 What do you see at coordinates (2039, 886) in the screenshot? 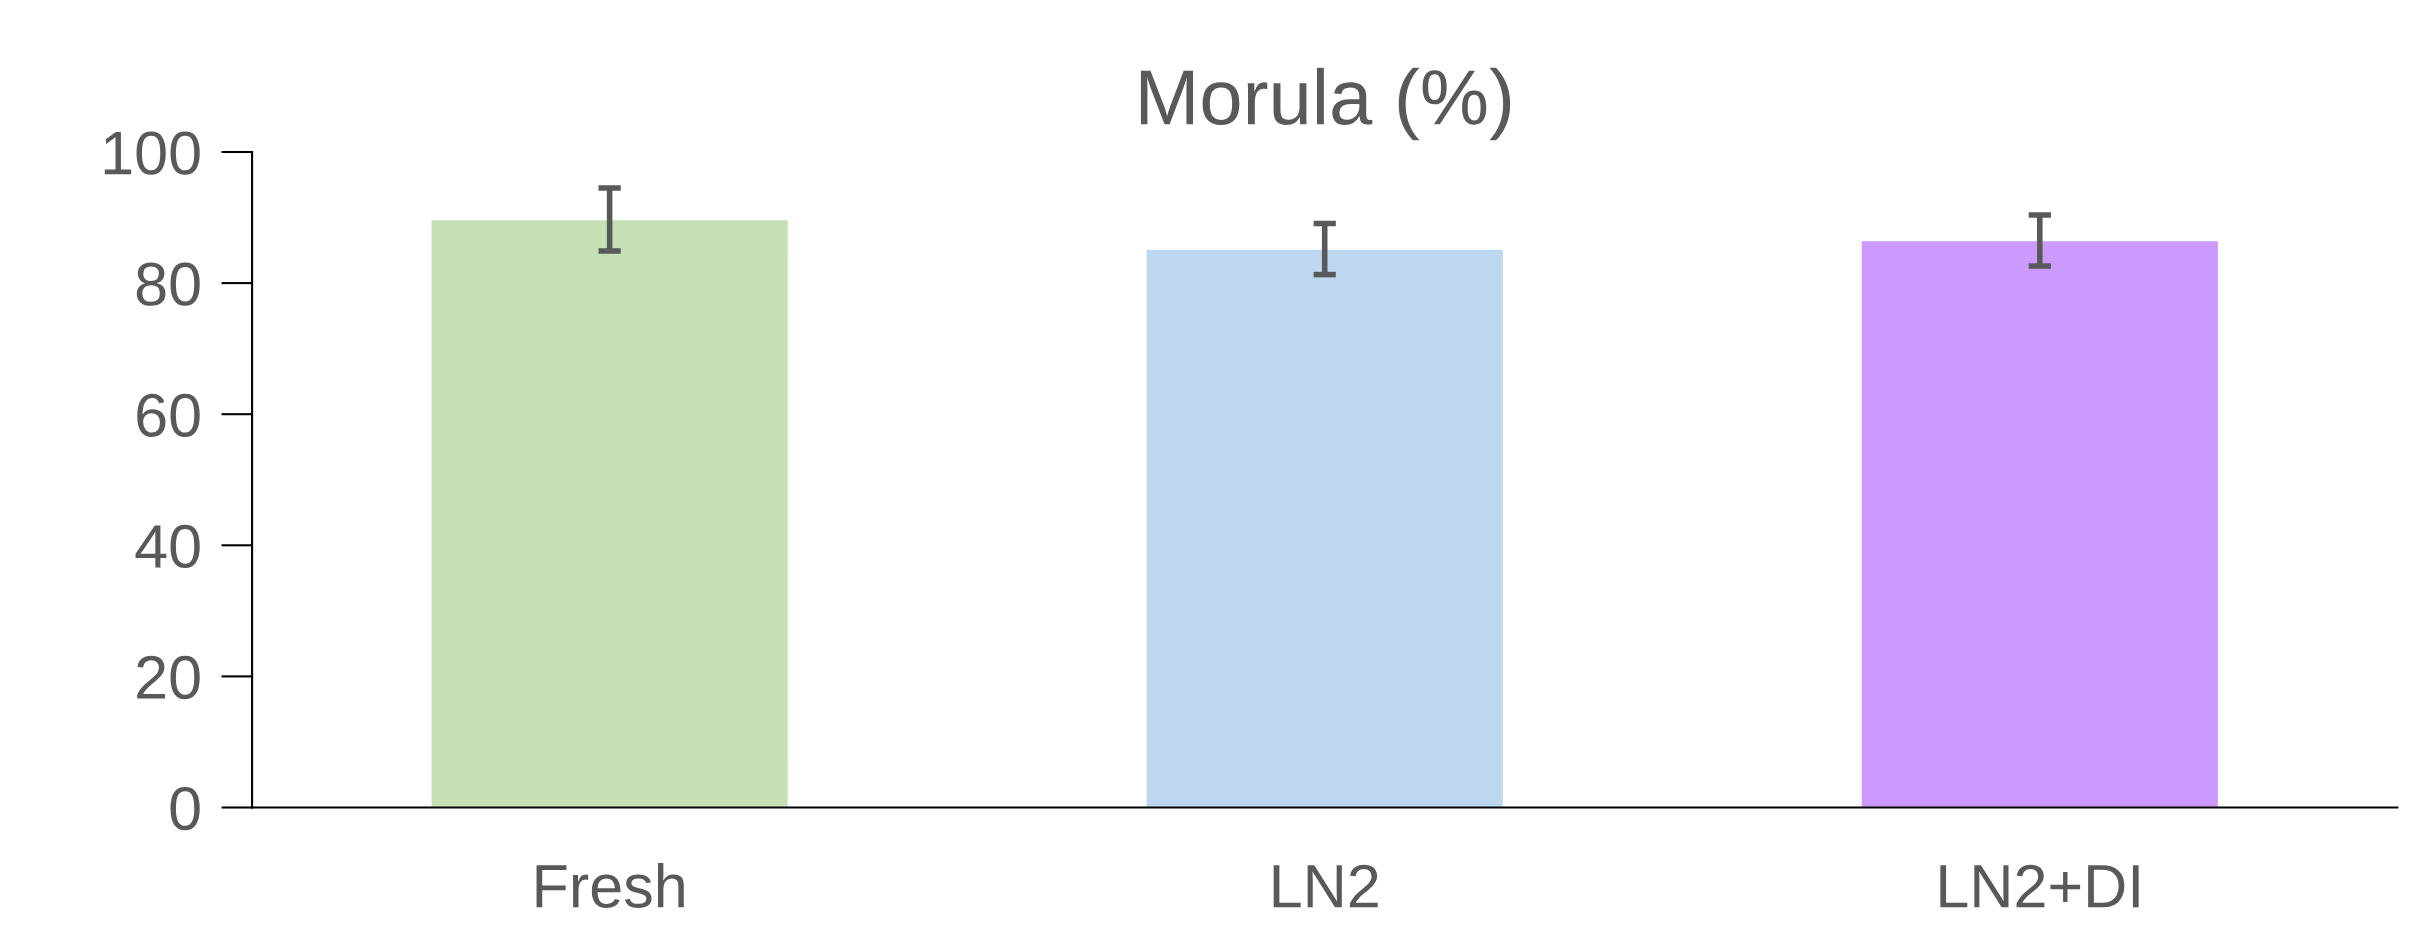
I see `x-tick-label: LN2+DI` at bounding box center [2039, 886].